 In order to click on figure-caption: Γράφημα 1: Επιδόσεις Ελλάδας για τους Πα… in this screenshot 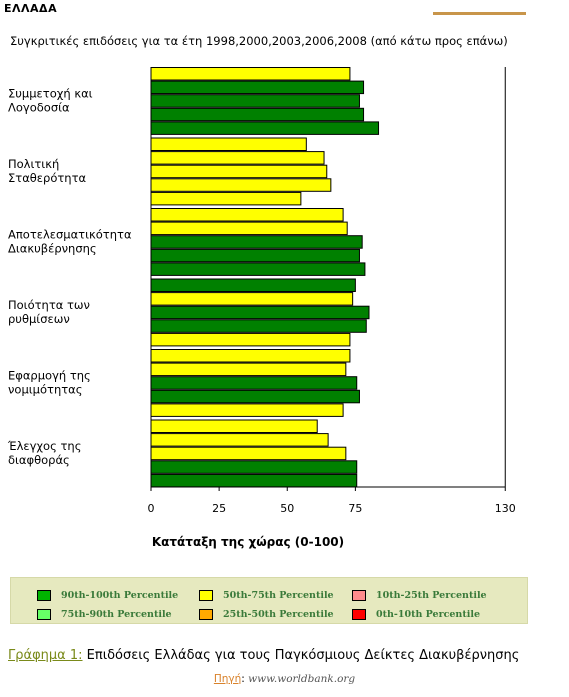, I will do `click(263, 655)`.